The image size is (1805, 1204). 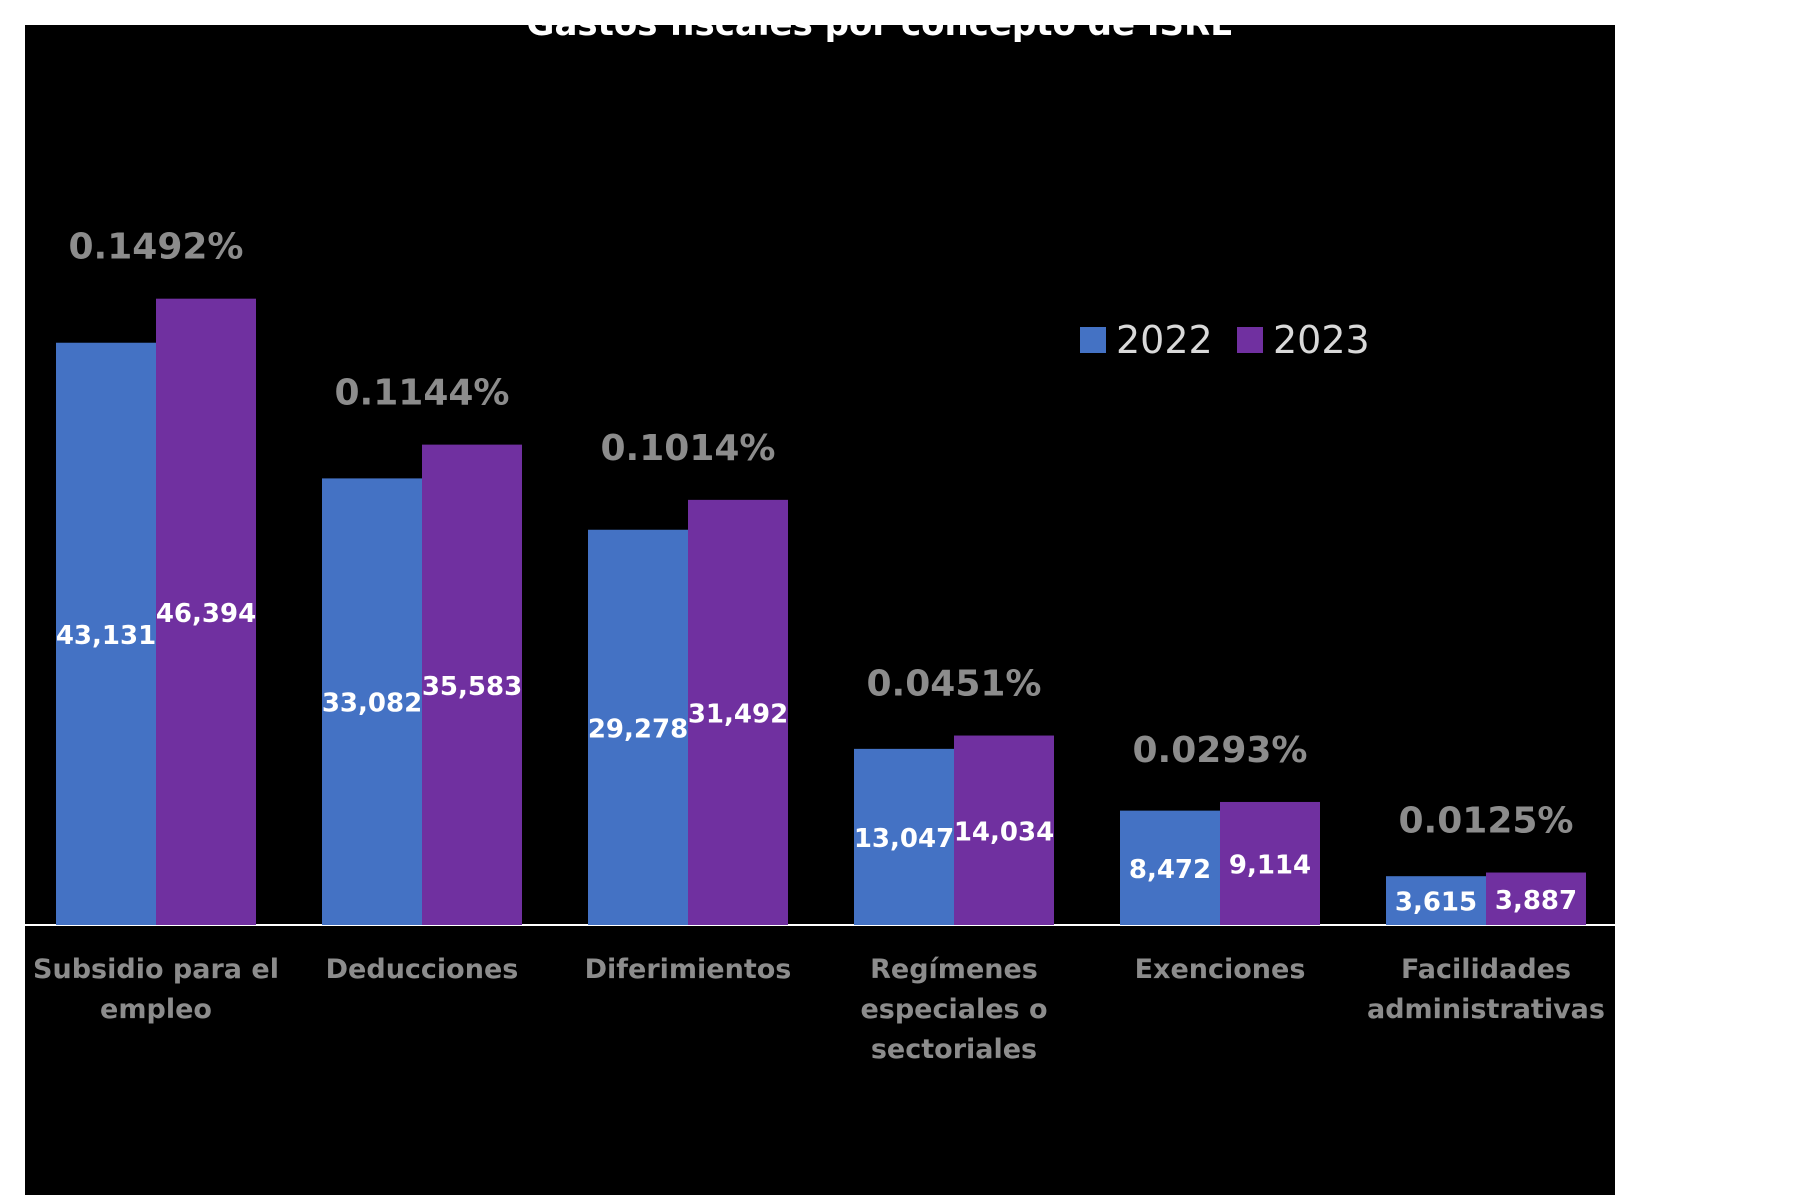 I want to click on category-label-0-1: empleo, so click(x=156, y=1009).